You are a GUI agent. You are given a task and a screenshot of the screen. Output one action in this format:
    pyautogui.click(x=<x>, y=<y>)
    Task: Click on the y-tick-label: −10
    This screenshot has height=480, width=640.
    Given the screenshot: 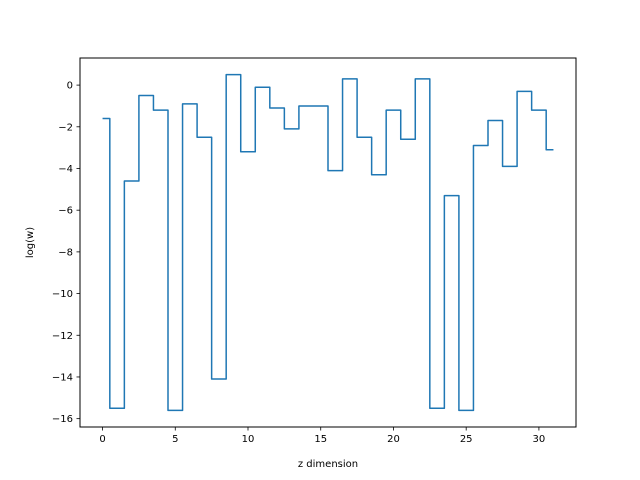 What is the action you would take?
    pyautogui.click(x=62, y=294)
    